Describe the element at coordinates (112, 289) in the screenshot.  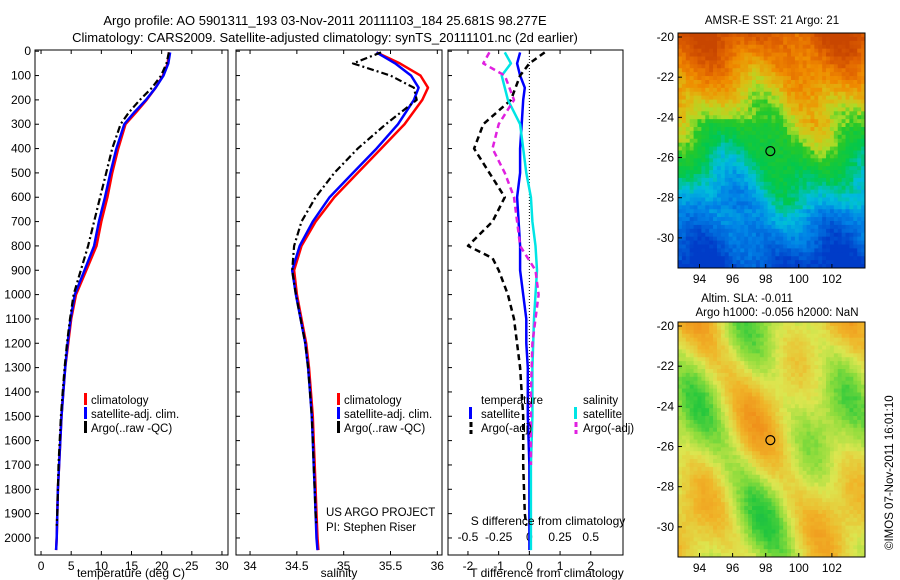
I see `series-line-argo-raw-qc` at that location.